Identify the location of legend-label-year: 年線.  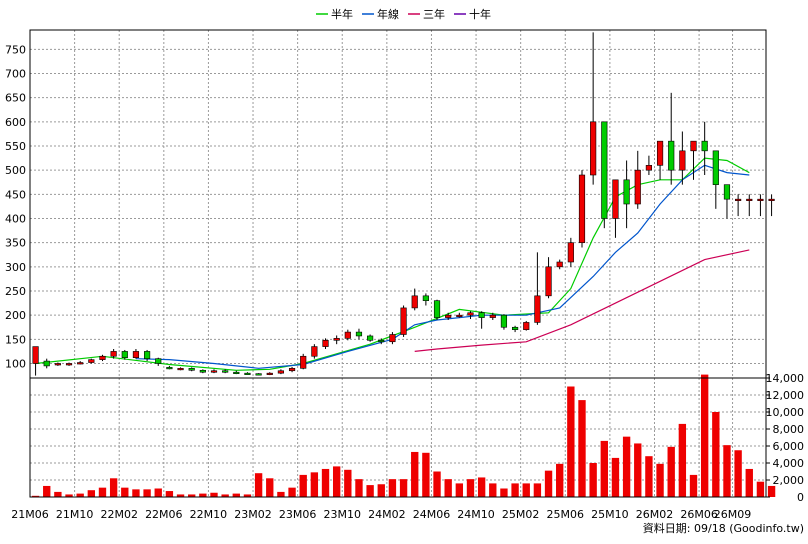
(388, 14).